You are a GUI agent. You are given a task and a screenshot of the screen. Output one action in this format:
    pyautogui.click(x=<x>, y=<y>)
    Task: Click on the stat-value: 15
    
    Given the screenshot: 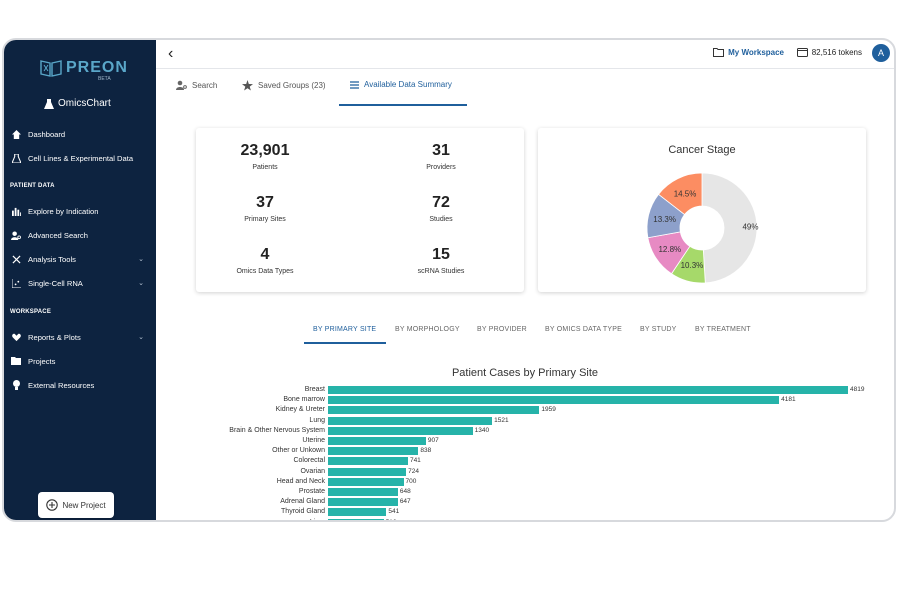 What is the action you would take?
    pyautogui.click(x=441, y=254)
    